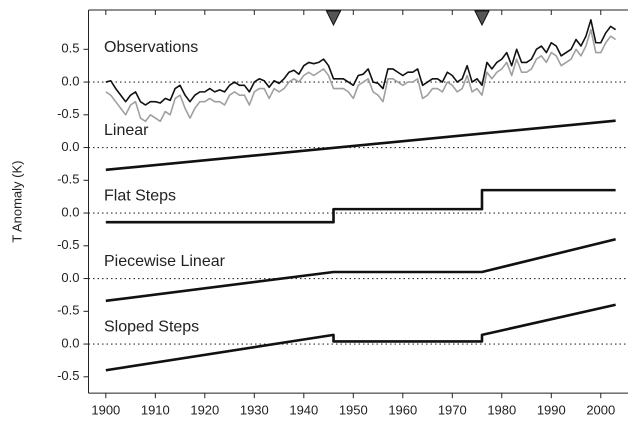  What do you see at coordinates (70, 48) in the screenshot?
I see `y-tick-label: 0.5` at bounding box center [70, 48].